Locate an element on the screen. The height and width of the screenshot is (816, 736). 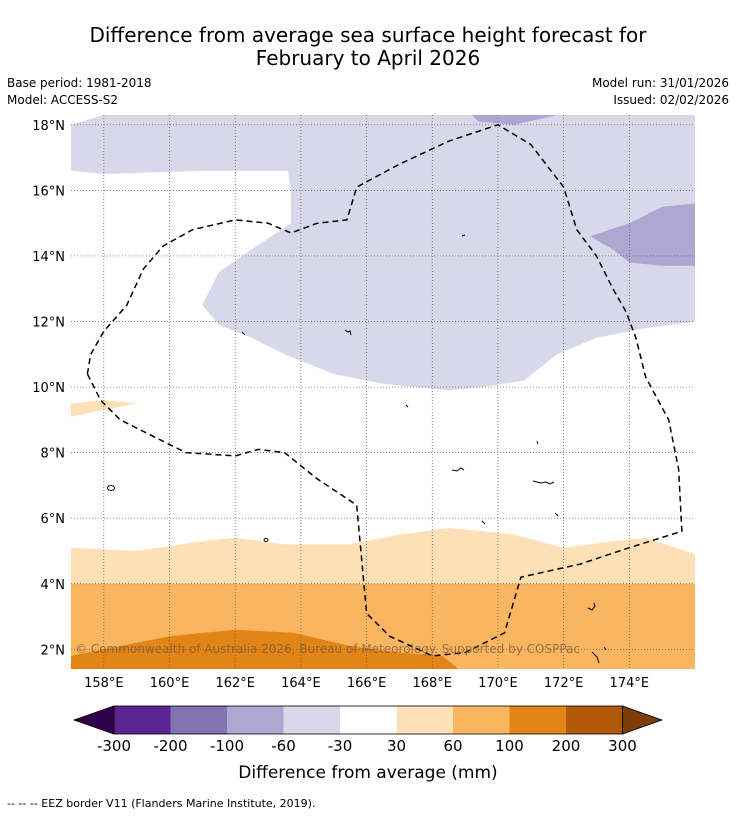
y-tick-label: 18°N is located at coordinates (48, 126).